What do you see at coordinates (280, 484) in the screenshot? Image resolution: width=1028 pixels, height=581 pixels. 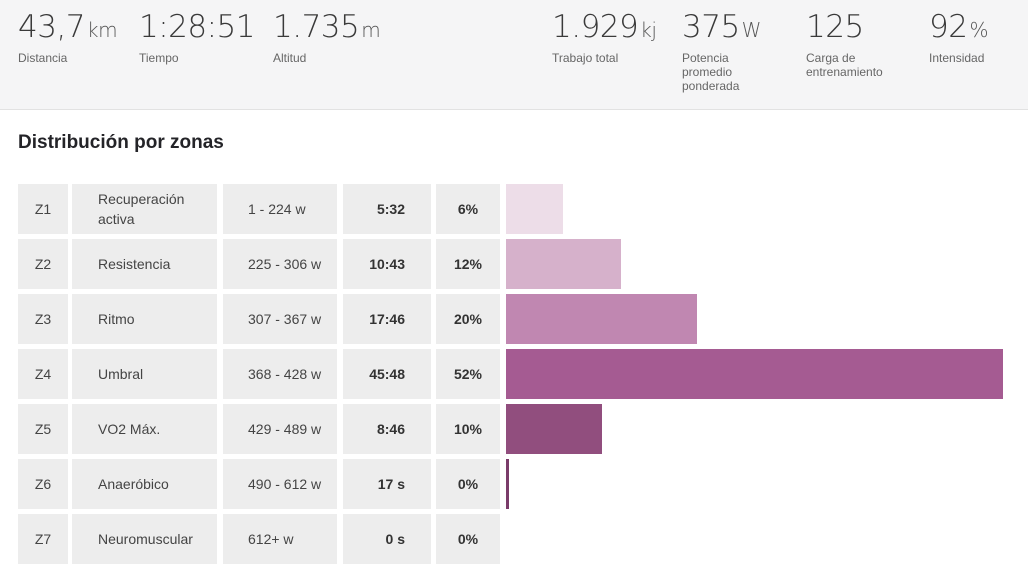 I see `zone-power-range: 490 - 612 w` at bounding box center [280, 484].